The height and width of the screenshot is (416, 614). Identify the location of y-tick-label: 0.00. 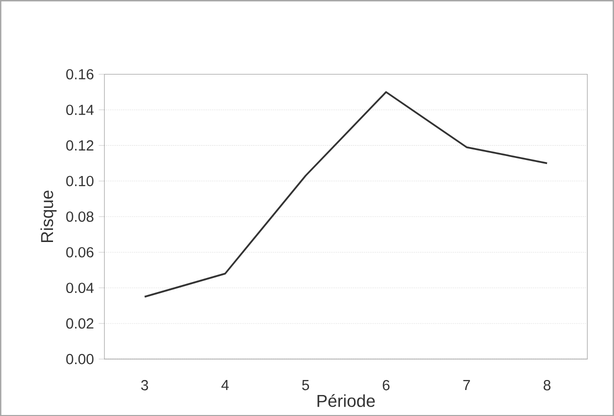
(80, 359).